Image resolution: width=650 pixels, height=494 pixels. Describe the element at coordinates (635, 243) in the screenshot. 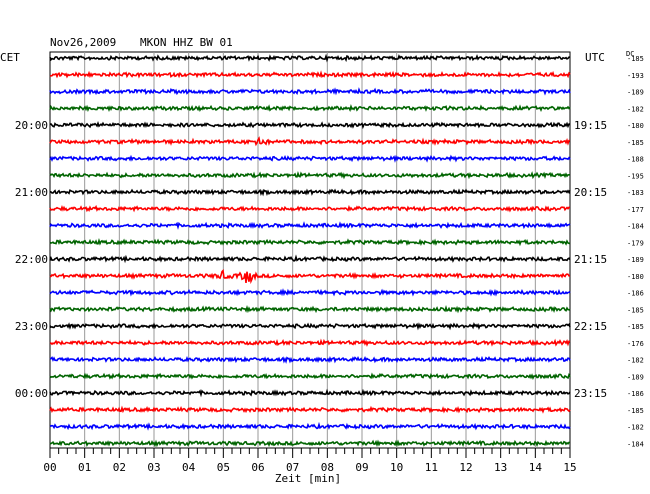

I see `dc-offset-label: -179` at that location.